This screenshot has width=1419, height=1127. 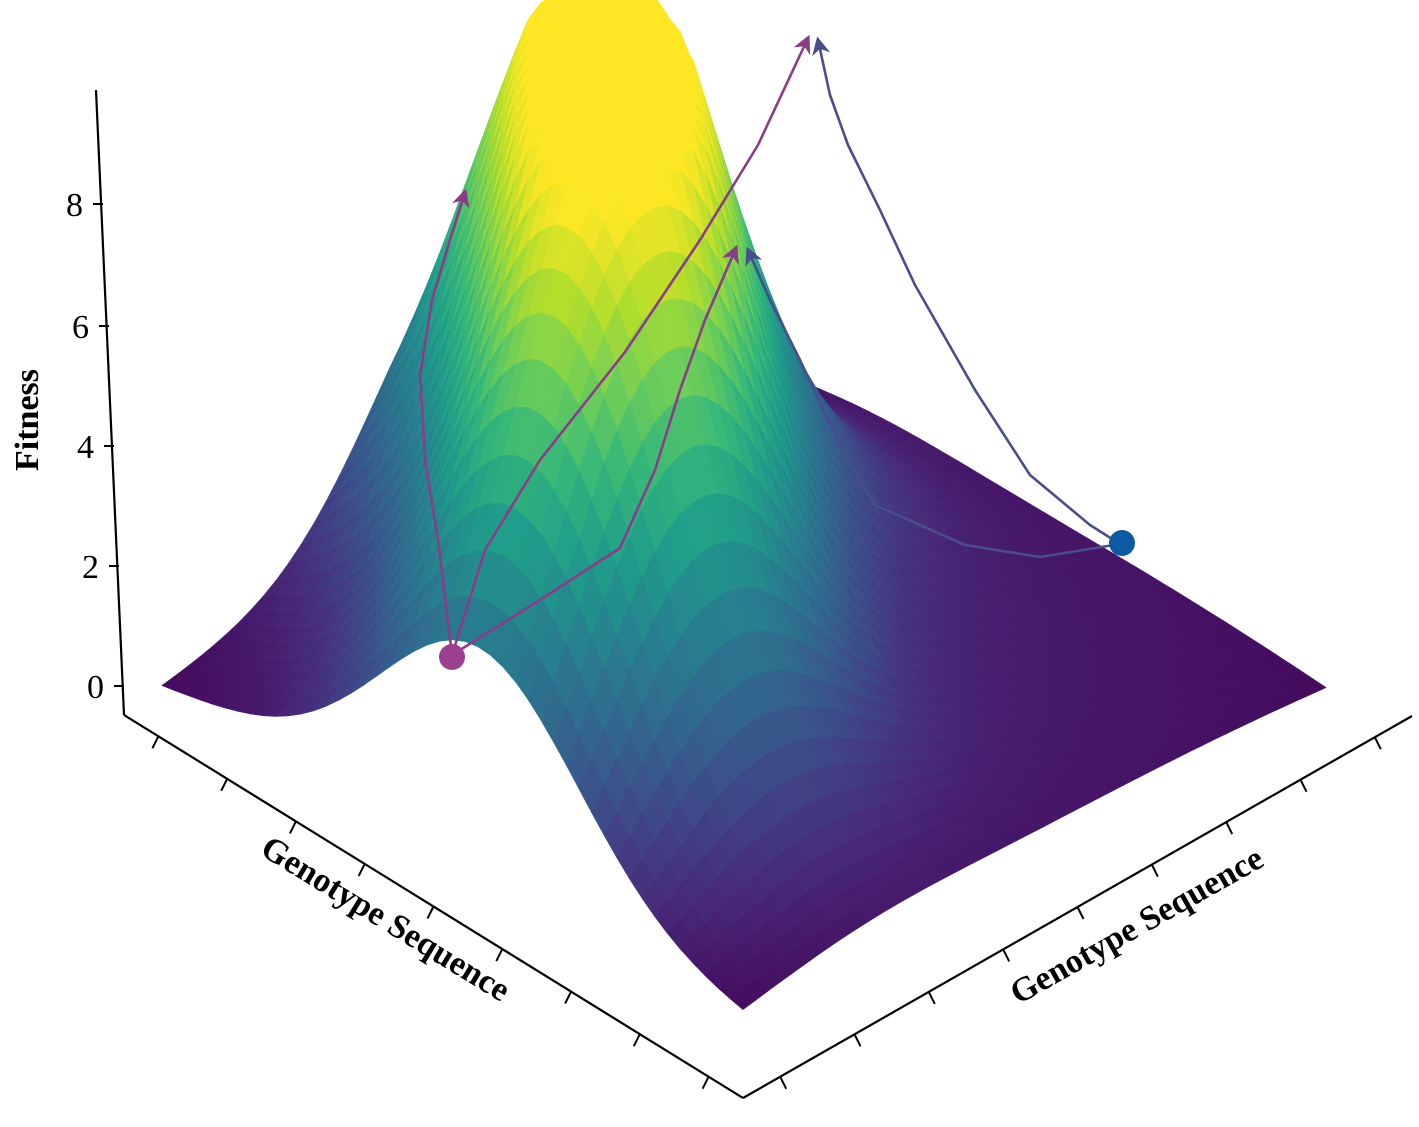 What do you see at coordinates (74, 205) in the screenshot?
I see `z-tick-label-8: 8` at bounding box center [74, 205].